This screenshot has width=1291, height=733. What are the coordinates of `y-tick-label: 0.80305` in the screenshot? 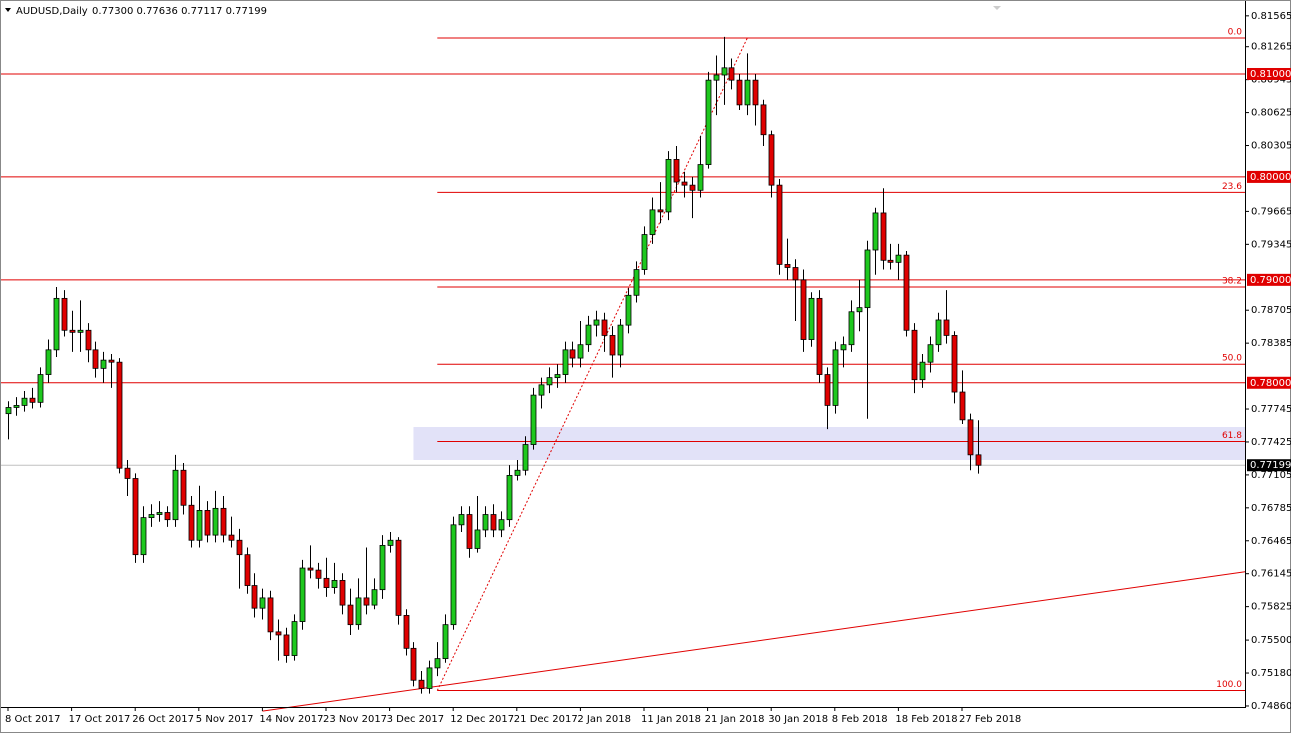 It's located at (1271, 146).